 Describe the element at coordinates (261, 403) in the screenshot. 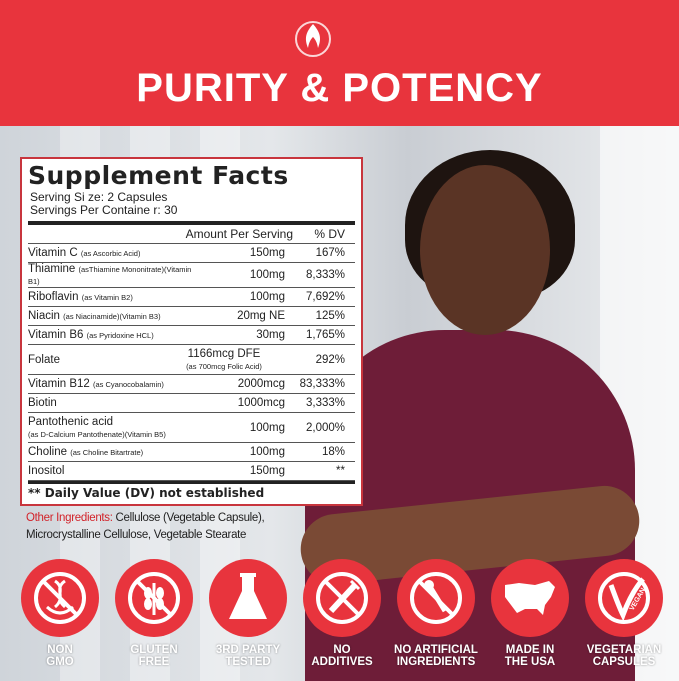

I see `nutrient-amount: 1000mcg` at that location.